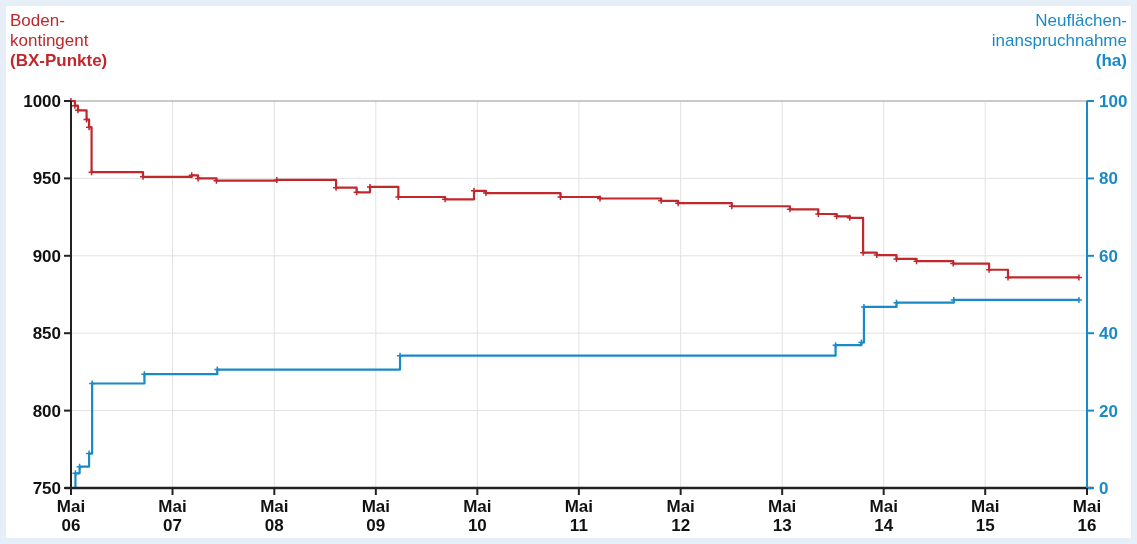 The image size is (1137, 544). Describe the element at coordinates (1113, 101) in the screenshot. I see `y2-tick-label: 100` at that location.